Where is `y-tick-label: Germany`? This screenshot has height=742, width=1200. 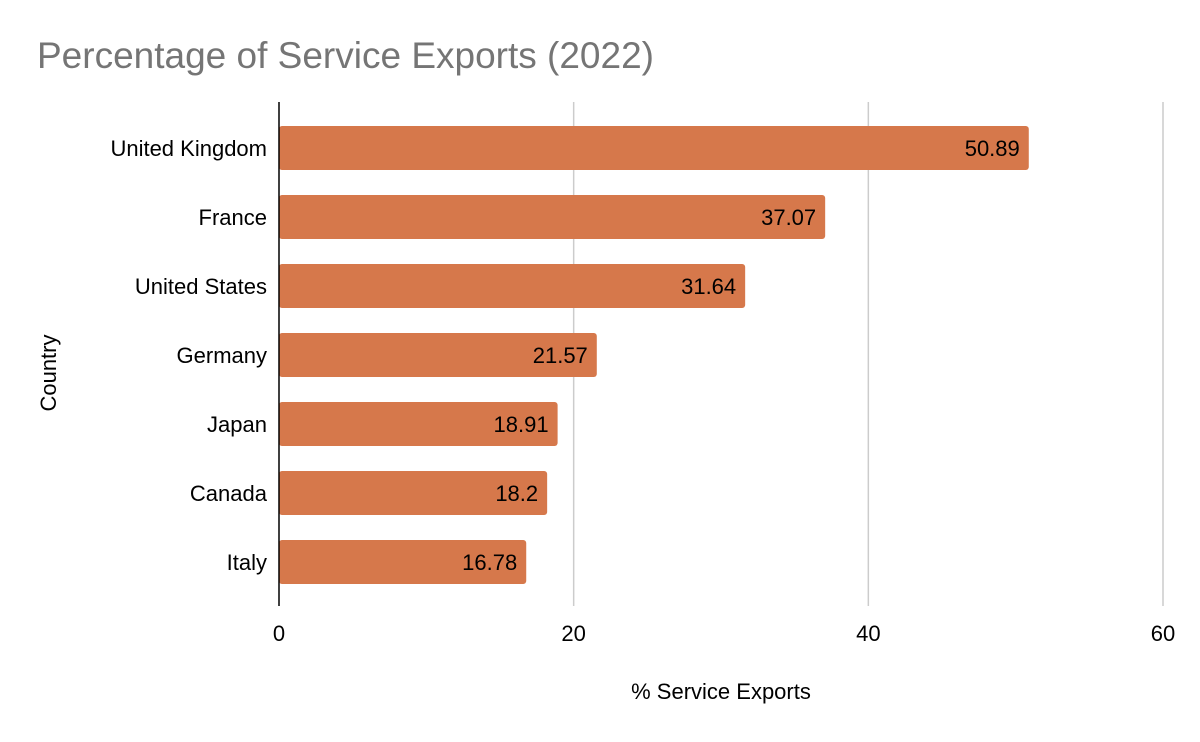
y-tick-label: Germany is located at coordinates (222, 355).